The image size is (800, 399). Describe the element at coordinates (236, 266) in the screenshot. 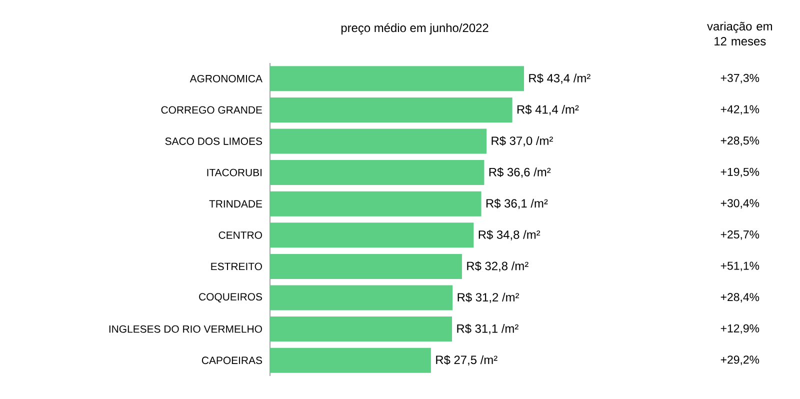

I see `y-tick-label: ESTREITO` at that location.